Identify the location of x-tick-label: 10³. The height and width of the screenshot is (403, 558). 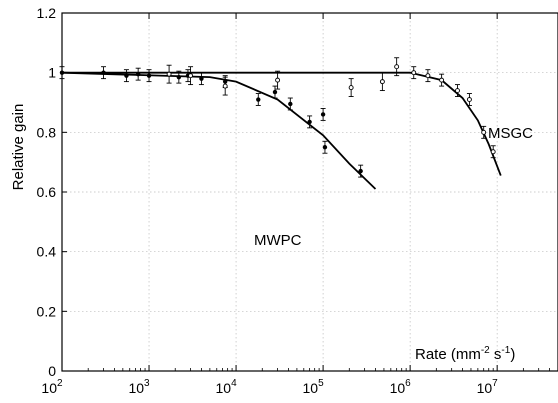
(139, 387).